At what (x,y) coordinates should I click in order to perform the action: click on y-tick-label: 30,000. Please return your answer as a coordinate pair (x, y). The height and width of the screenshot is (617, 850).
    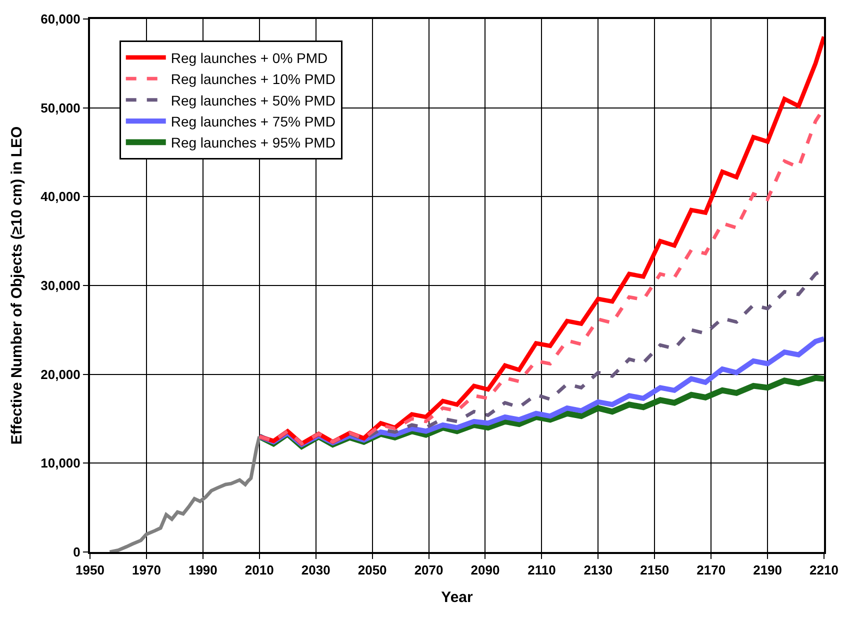
    Looking at the image, I should click on (60, 286).